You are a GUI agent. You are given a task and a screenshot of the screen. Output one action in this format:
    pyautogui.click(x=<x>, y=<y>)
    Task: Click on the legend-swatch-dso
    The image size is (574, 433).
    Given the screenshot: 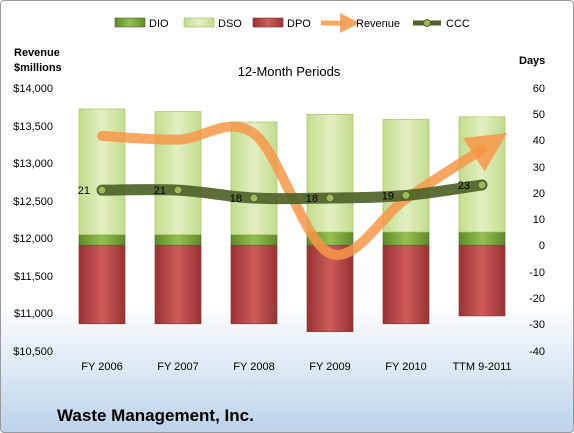 What is the action you would take?
    pyautogui.click(x=199, y=22)
    